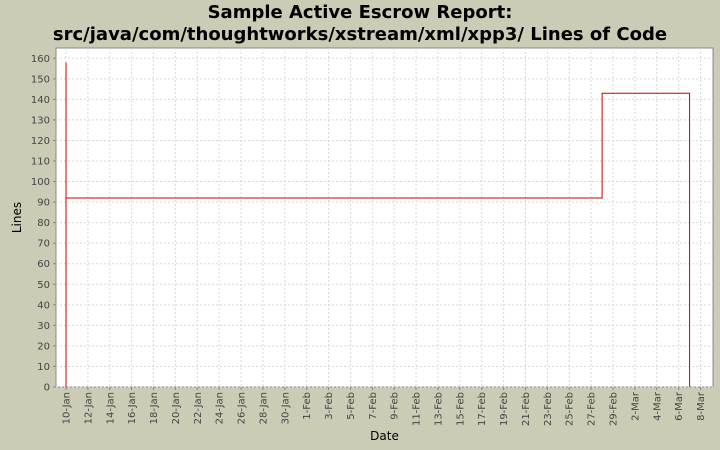 This screenshot has width=720, height=450. What do you see at coordinates (635, 406) in the screenshot?
I see `x-tick-label: 2-Mar` at bounding box center [635, 406].